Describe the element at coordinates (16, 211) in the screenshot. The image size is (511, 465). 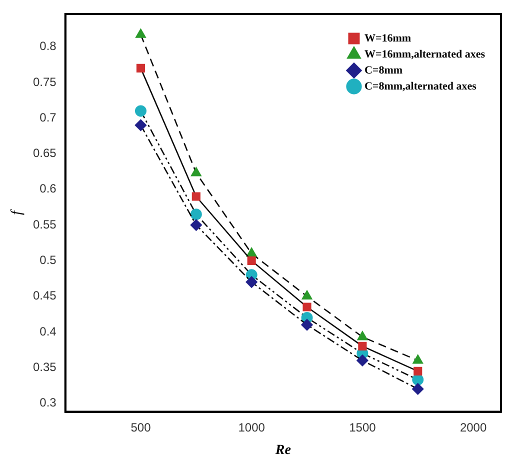
I see `y-axis-title: f` at that location.